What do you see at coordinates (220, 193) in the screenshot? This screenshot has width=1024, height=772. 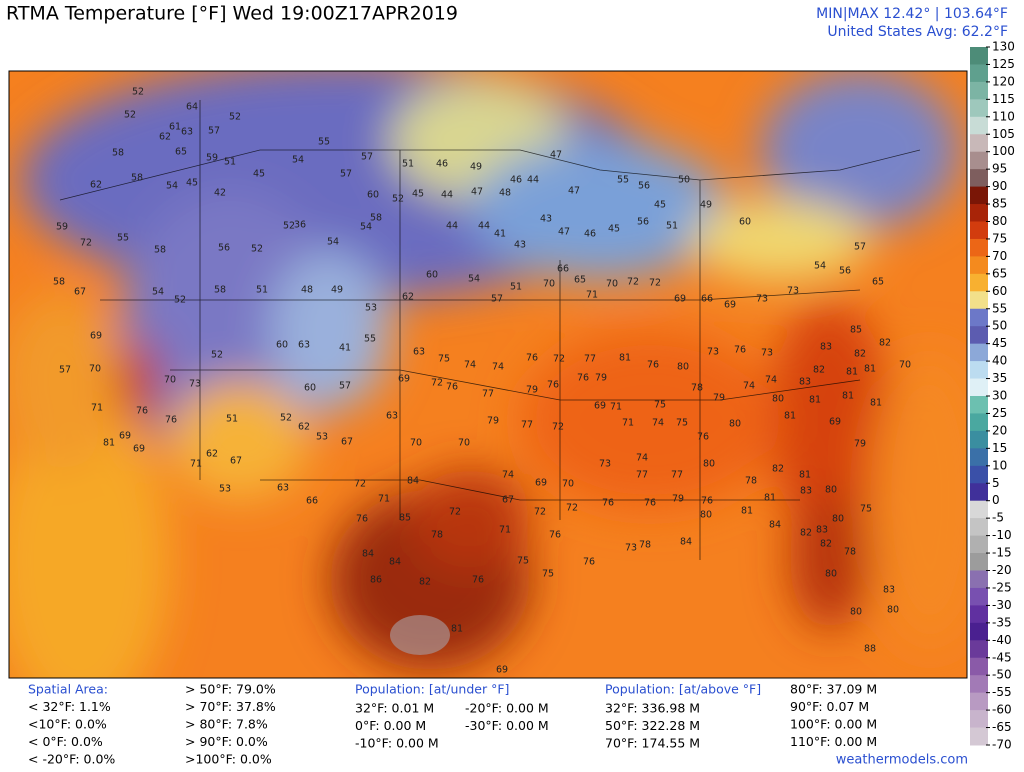 I see `station-temperature: 42` at bounding box center [220, 193].